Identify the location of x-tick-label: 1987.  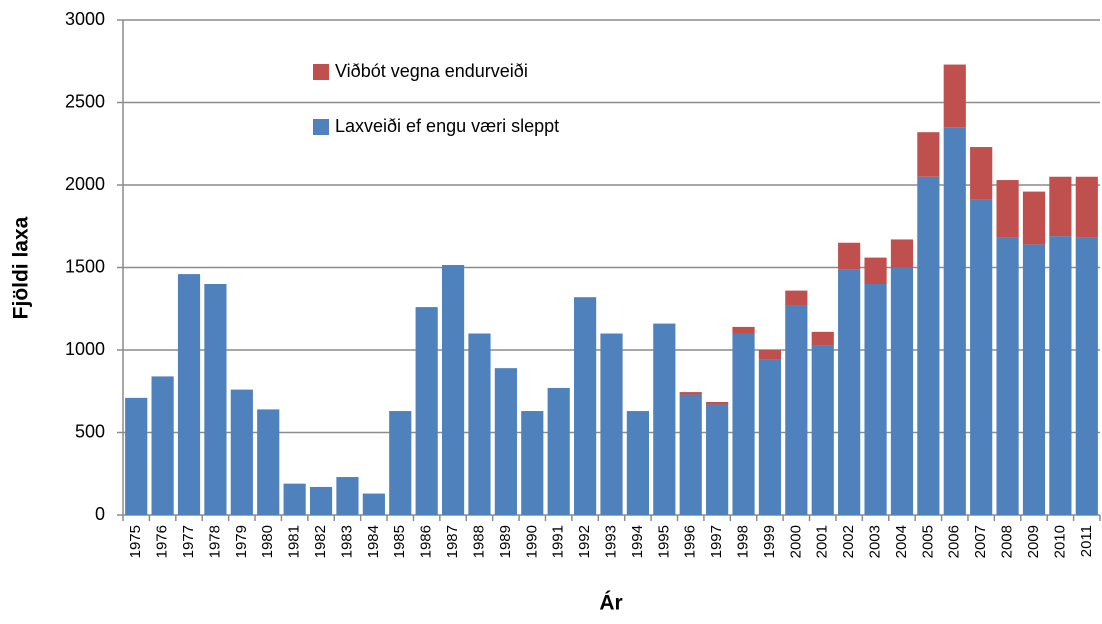
(452, 541).